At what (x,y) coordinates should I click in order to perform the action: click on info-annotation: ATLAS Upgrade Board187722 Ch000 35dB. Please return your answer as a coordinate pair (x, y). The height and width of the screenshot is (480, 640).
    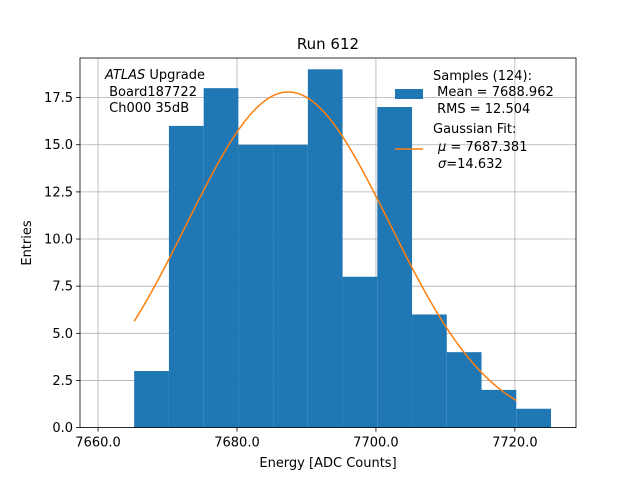
    Looking at the image, I should click on (154, 92).